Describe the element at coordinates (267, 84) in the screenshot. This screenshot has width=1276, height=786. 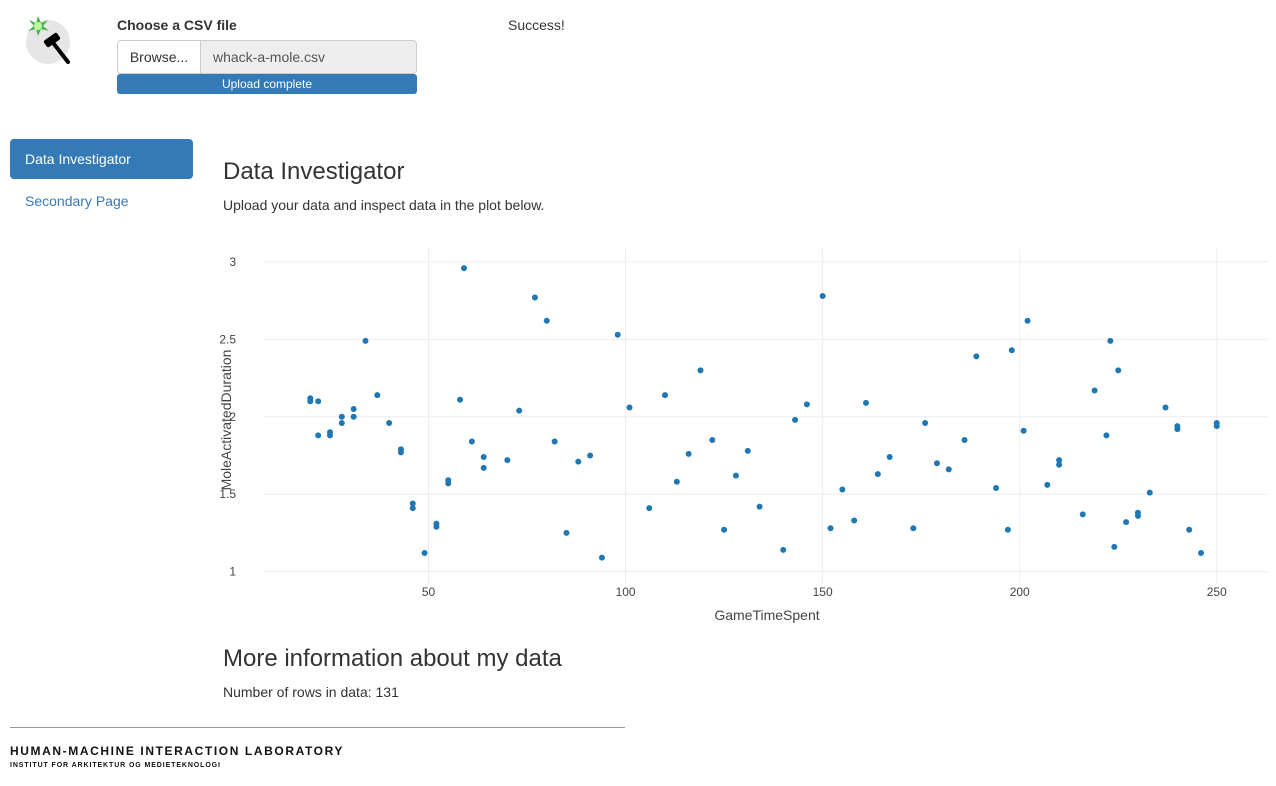
I see `upload-progress-fill: Upload complete` at that location.